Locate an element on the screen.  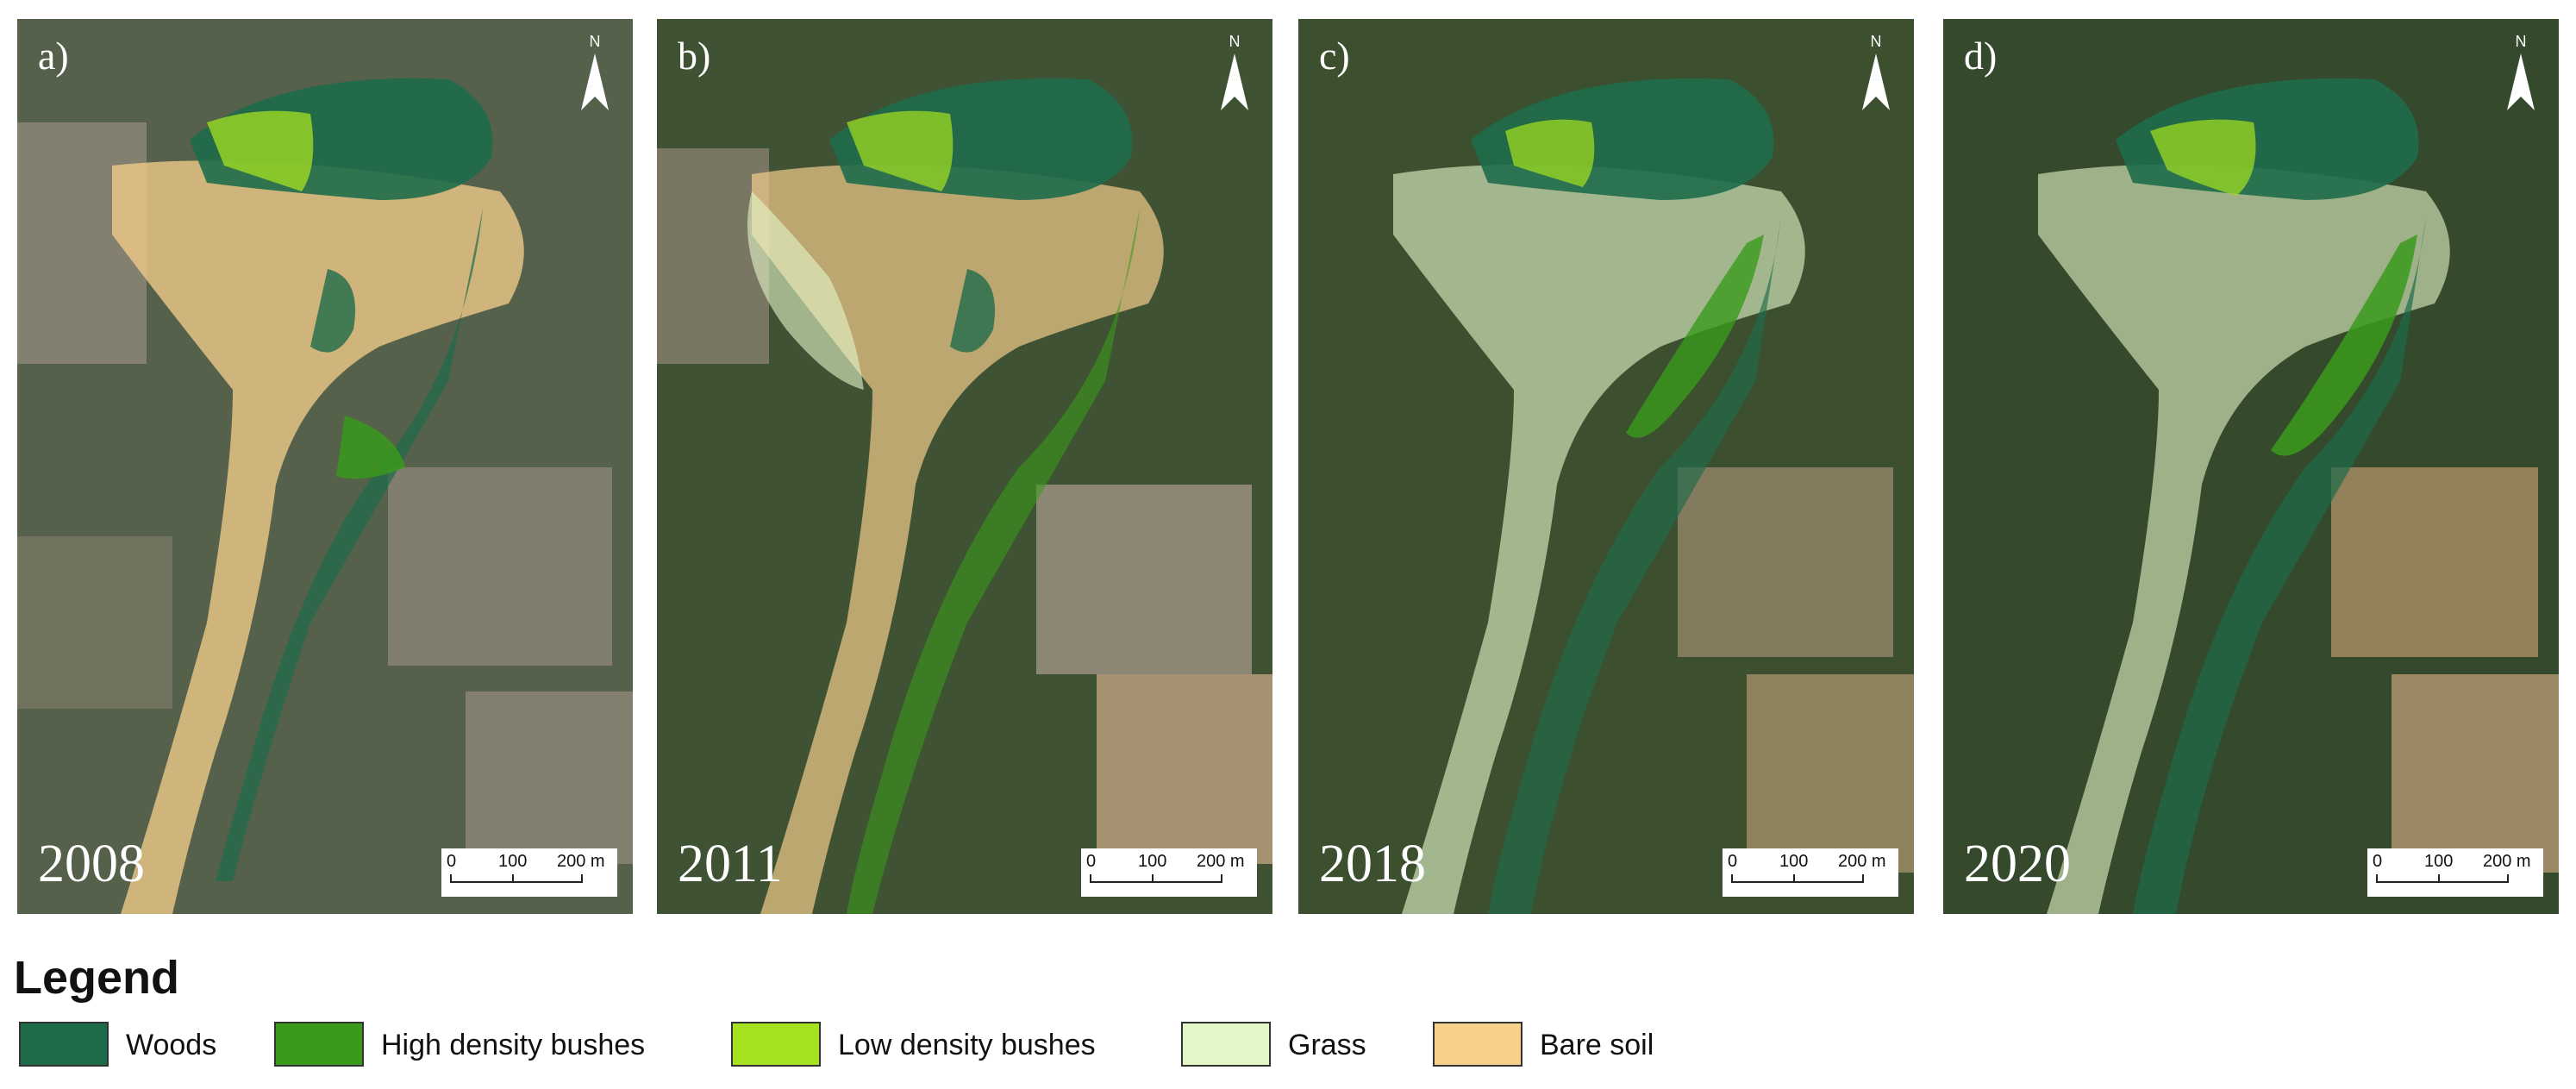
legend-title: Legend is located at coordinates (97, 978).